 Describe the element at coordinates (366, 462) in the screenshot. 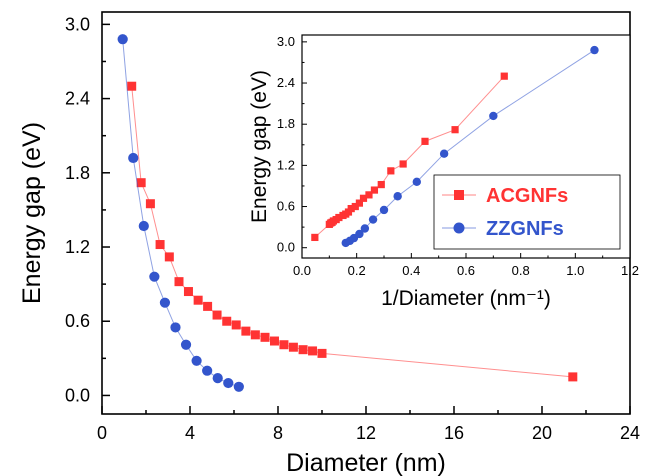

I see `x-axis-title: Diameter (nm)` at that location.